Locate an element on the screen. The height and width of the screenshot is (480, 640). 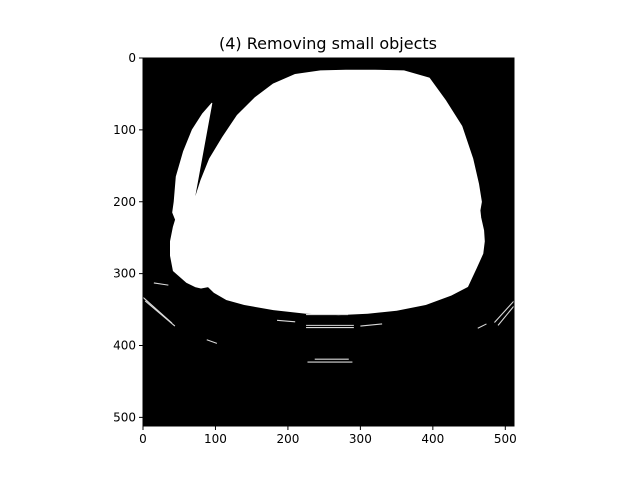
x-tick-label: 100 is located at coordinates (215, 439).